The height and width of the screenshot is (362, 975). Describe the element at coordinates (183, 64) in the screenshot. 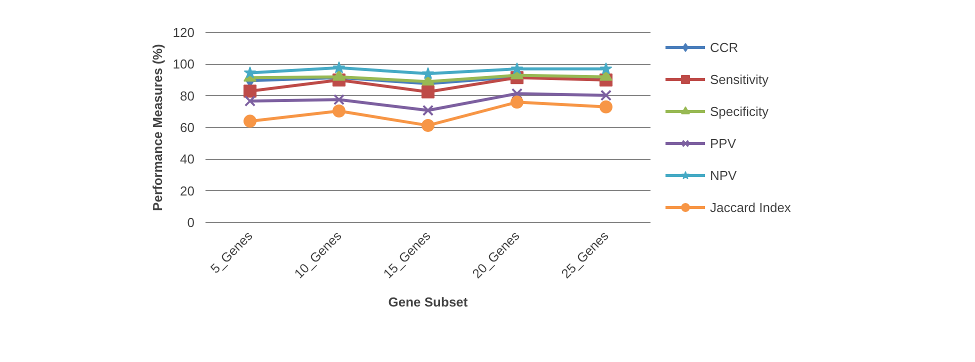

I see `y-tick-label: 100` at that location.